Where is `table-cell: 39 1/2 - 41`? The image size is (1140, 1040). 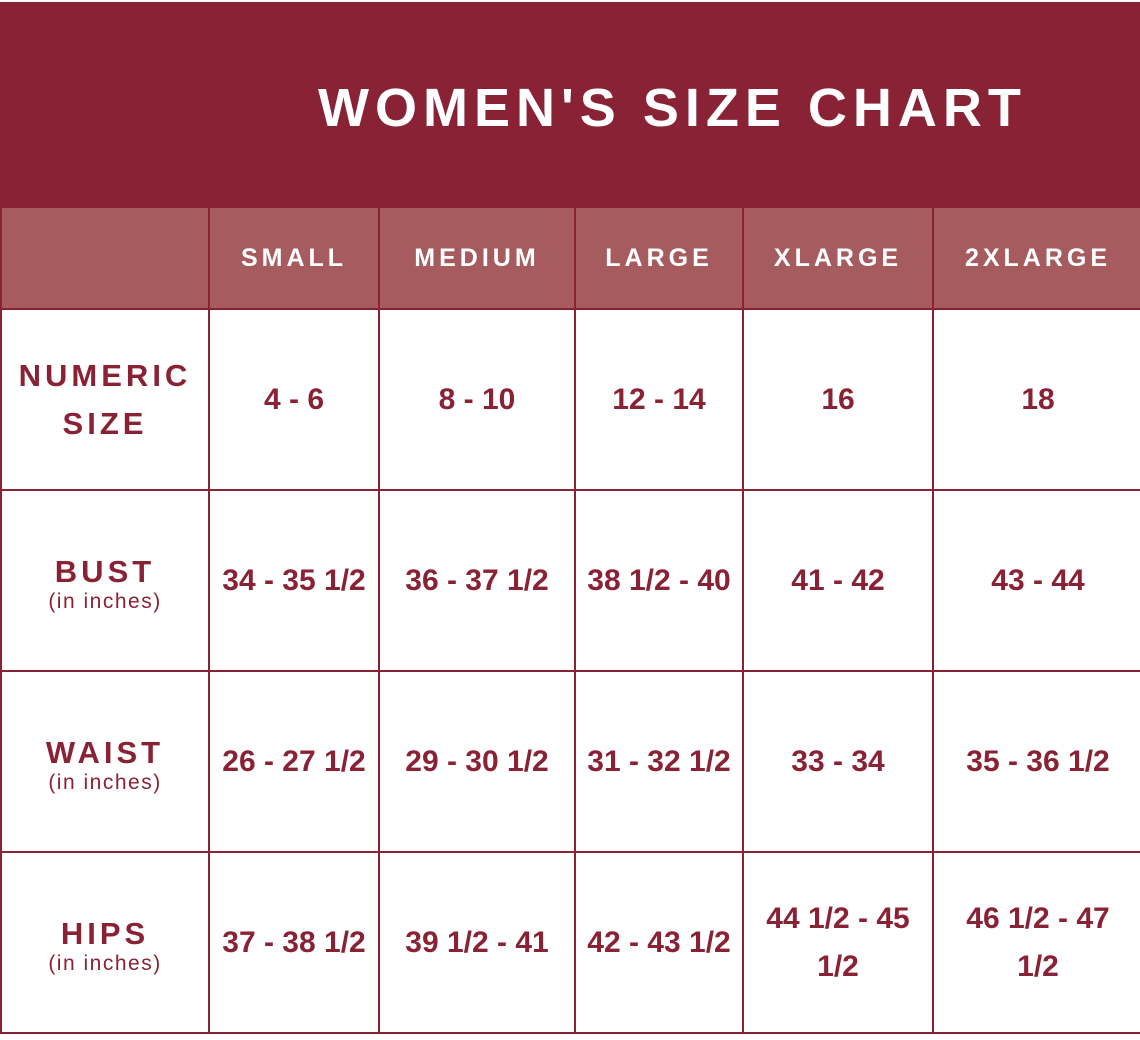
table-cell: 39 1/2 - 41 is located at coordinates (477, 942).